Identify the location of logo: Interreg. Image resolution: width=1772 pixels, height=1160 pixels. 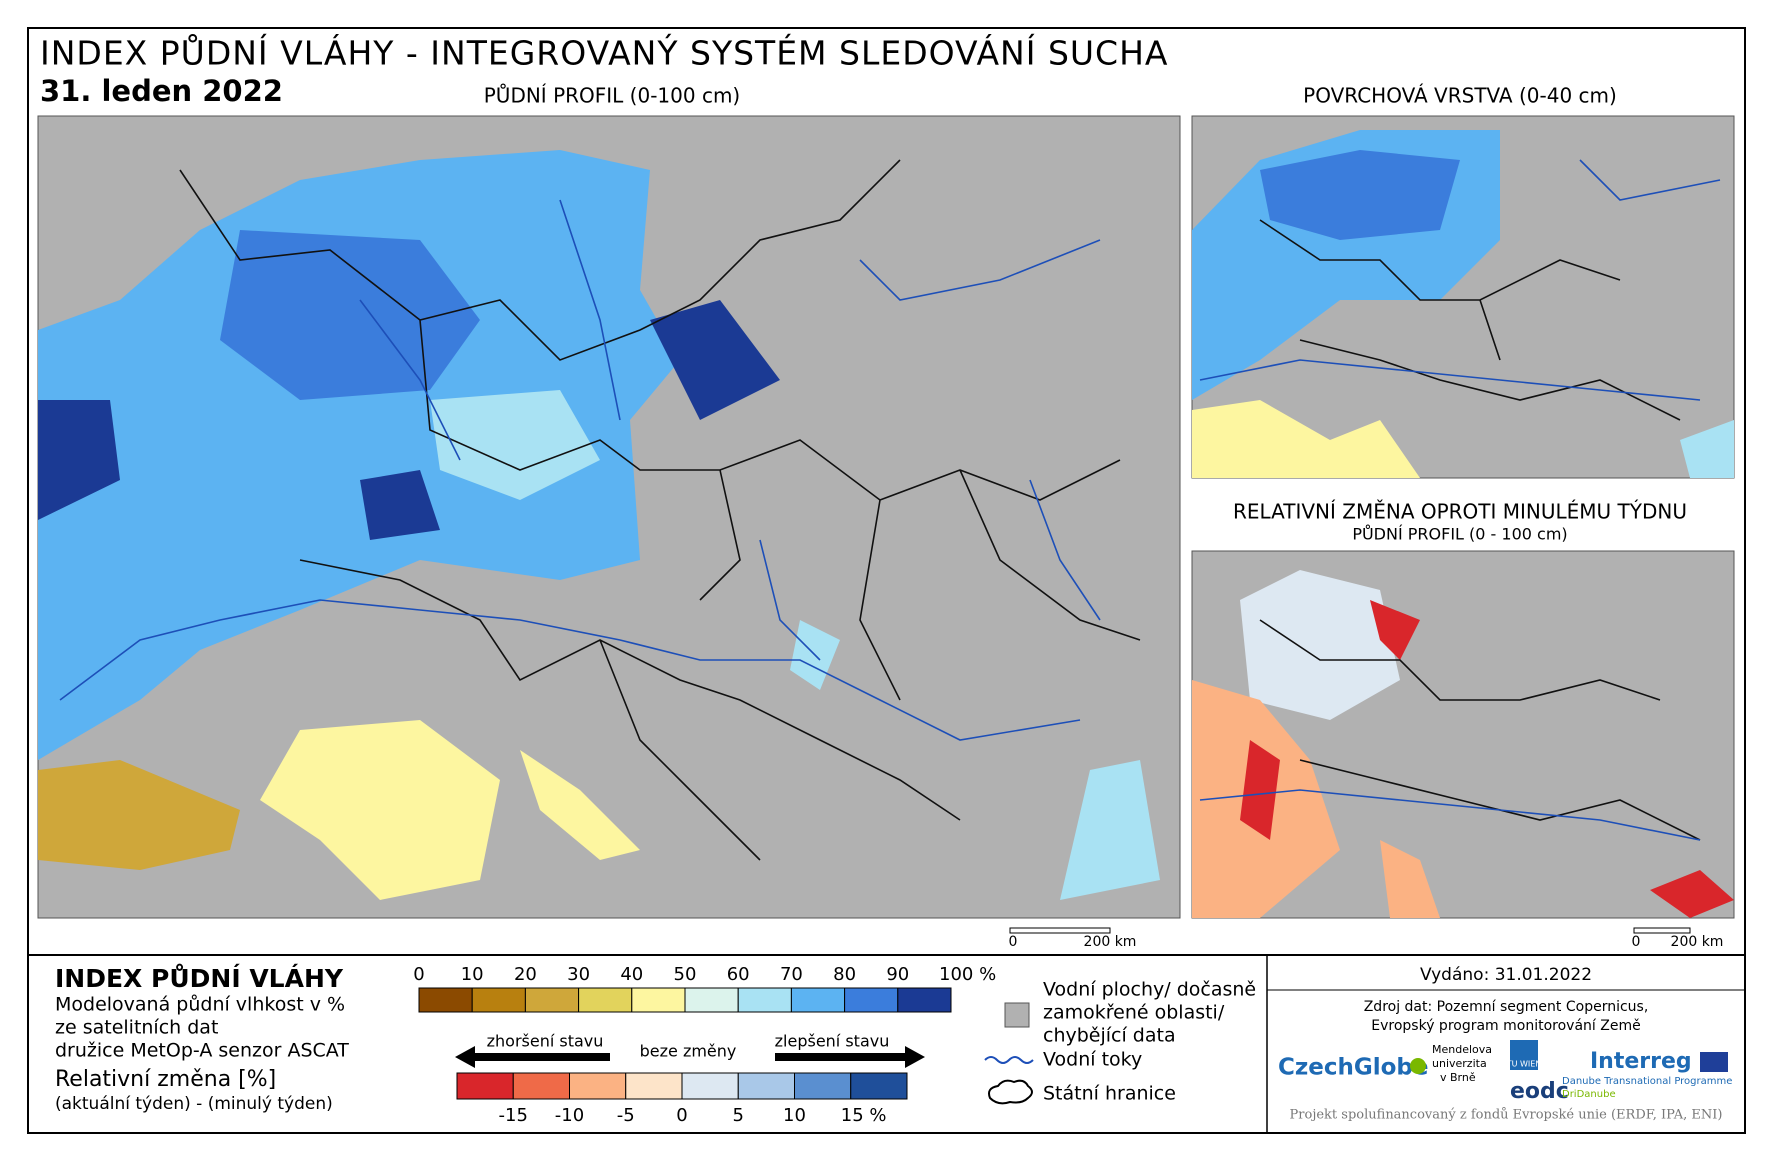
(1641, 1061).